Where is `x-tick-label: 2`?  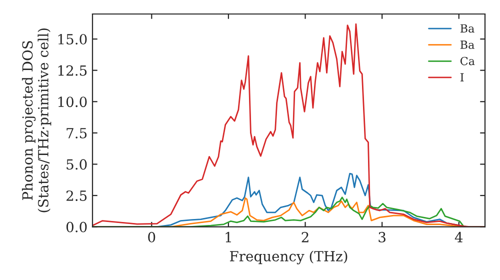 x-tick-label: 2 is located at coordinates (305, 237).